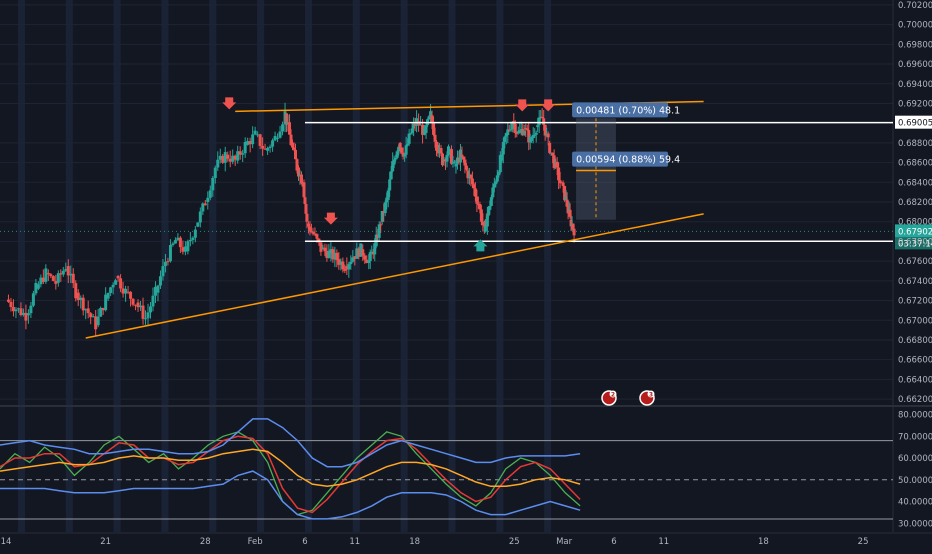  What do you see at coordinates (480, 245) in the screenshot?
I see `buy-arrow-icon` at bounding box center [480, 245].